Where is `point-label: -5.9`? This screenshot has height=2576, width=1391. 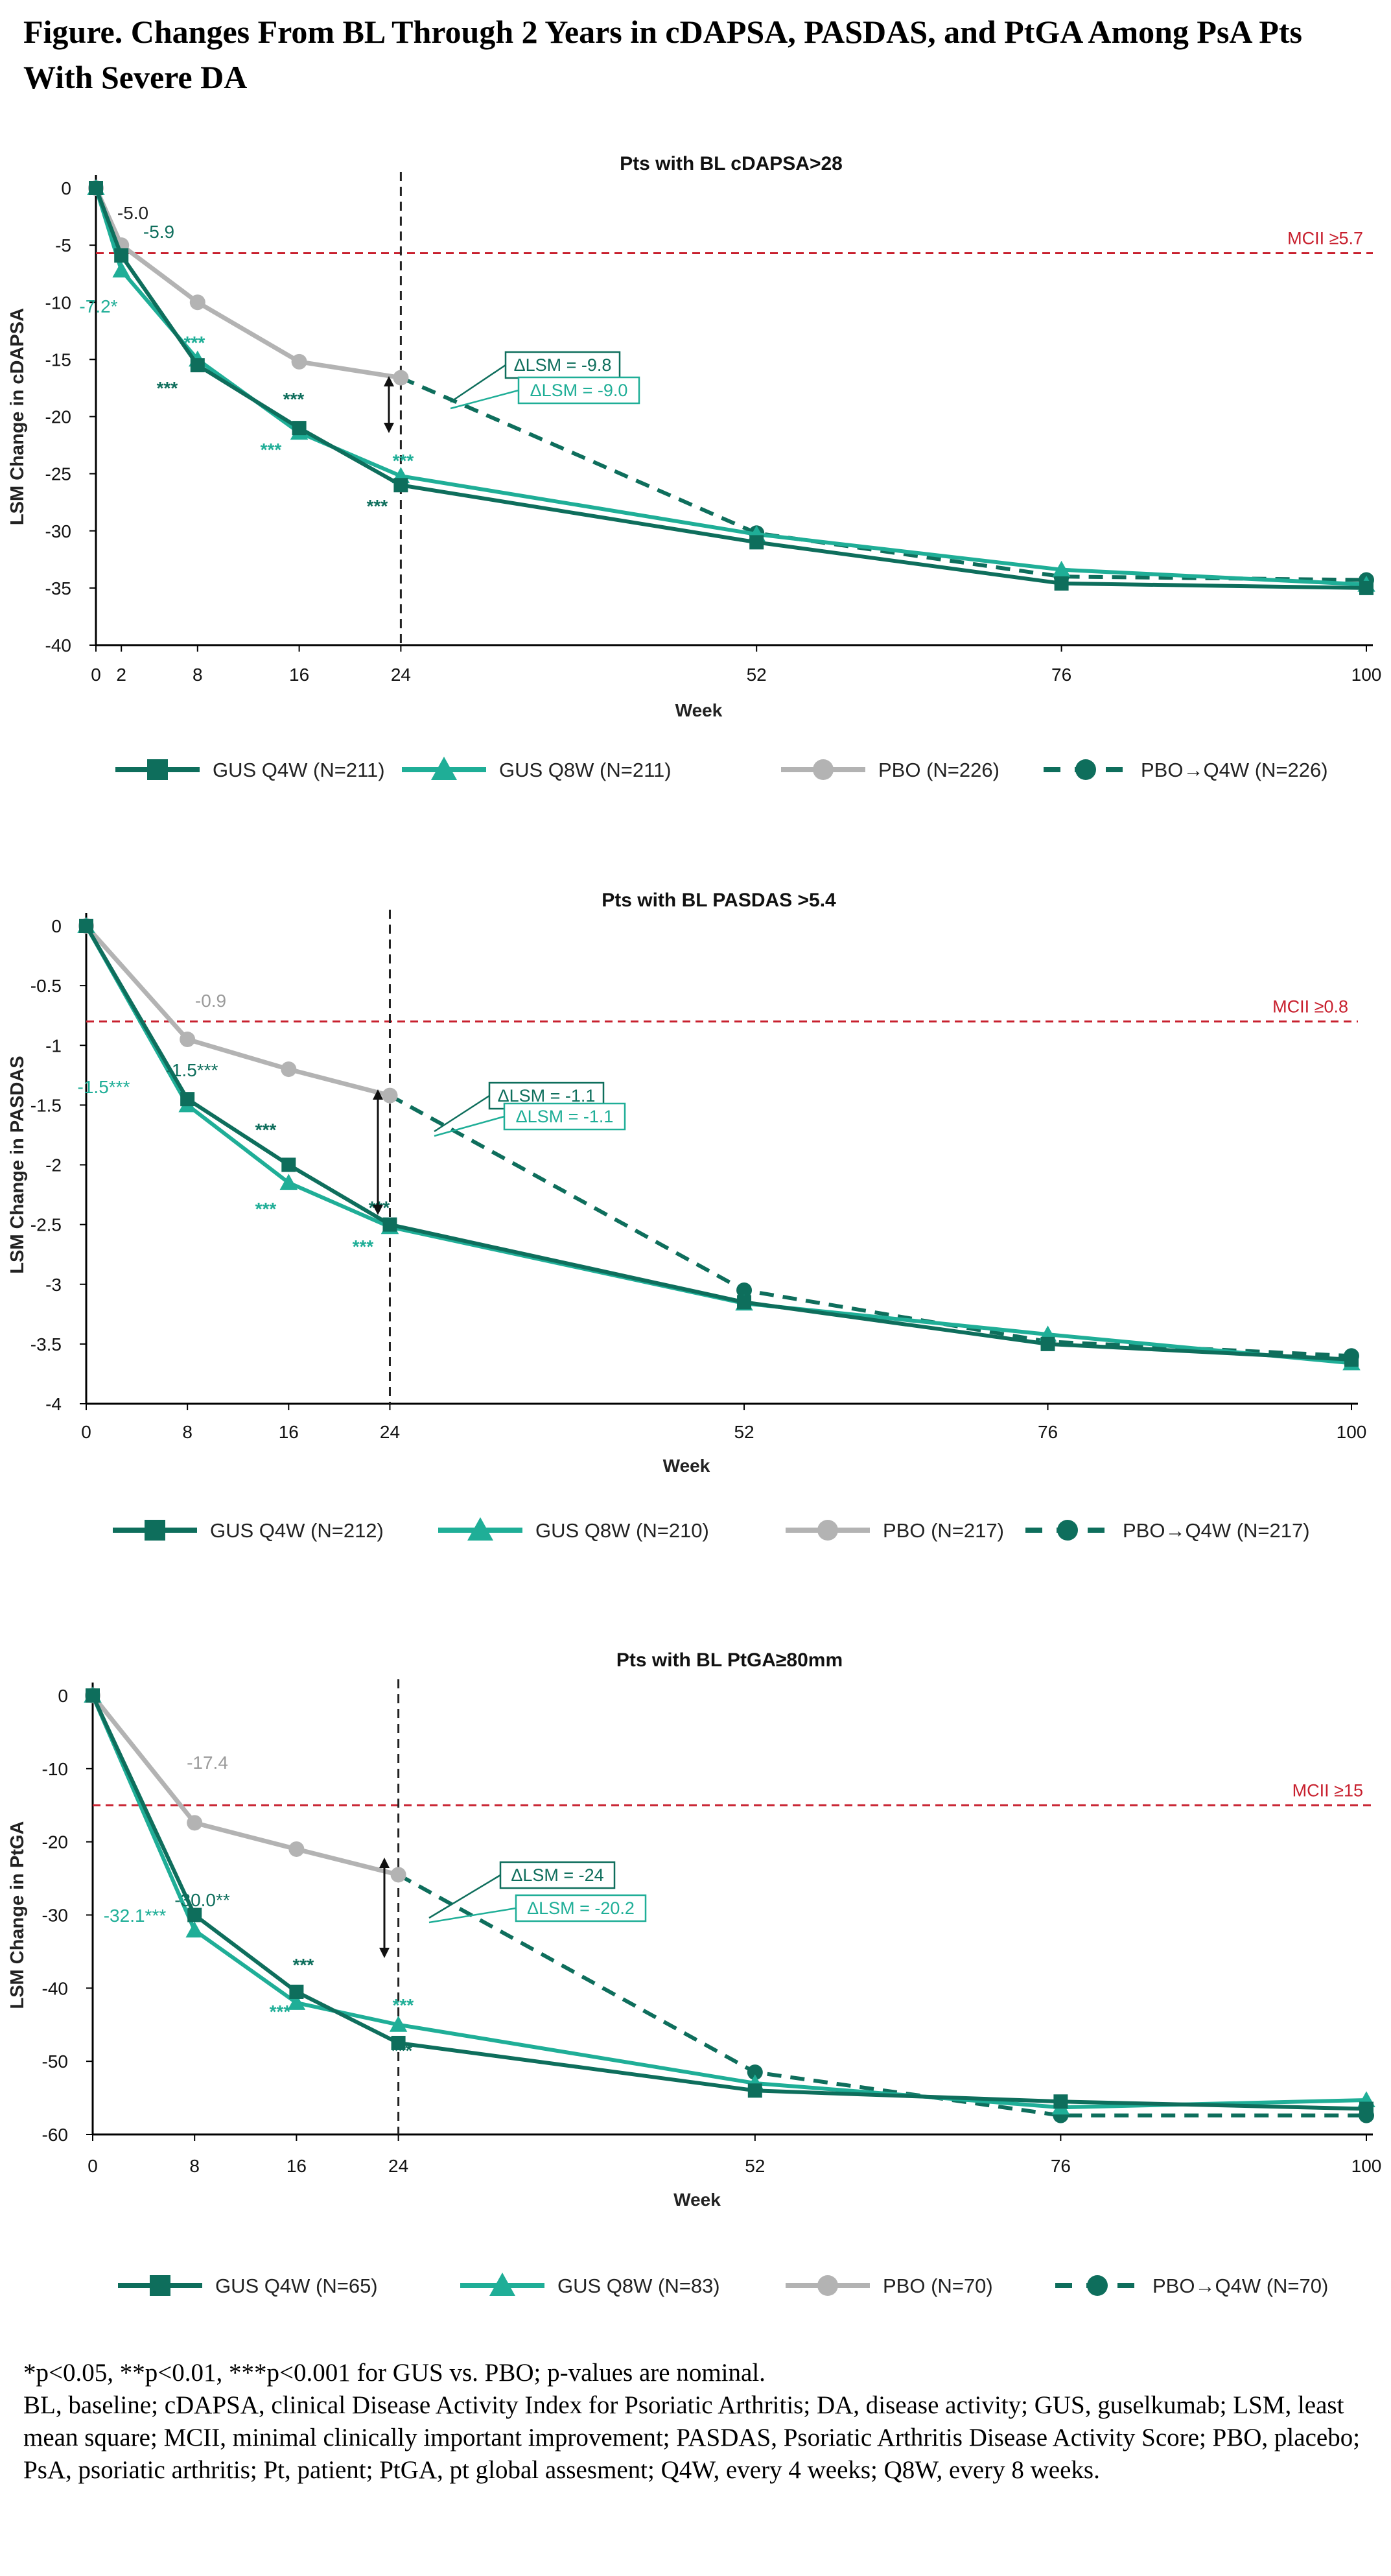
point-label: -5.9 is located at coordinates (158, 232).